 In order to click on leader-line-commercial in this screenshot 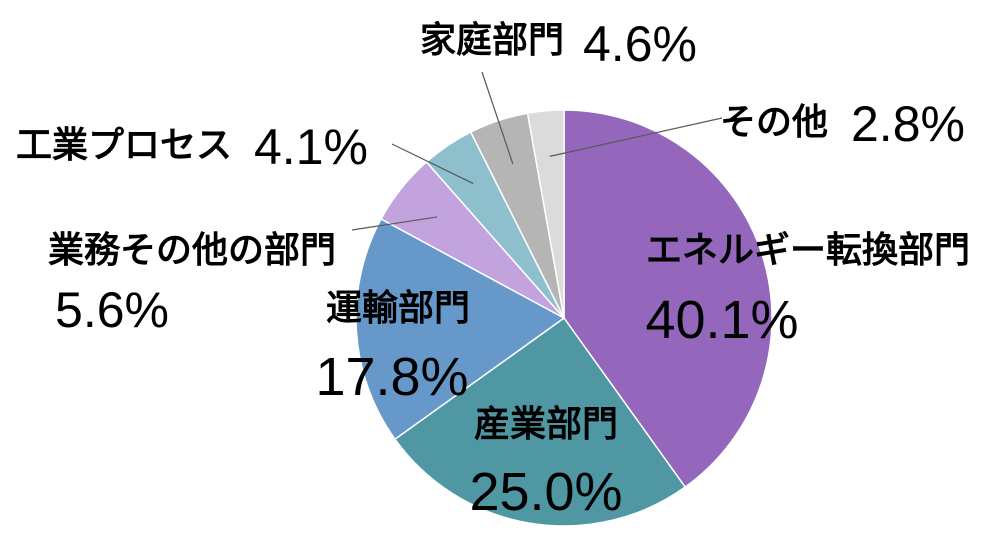, I will do `click(394, 223)`.